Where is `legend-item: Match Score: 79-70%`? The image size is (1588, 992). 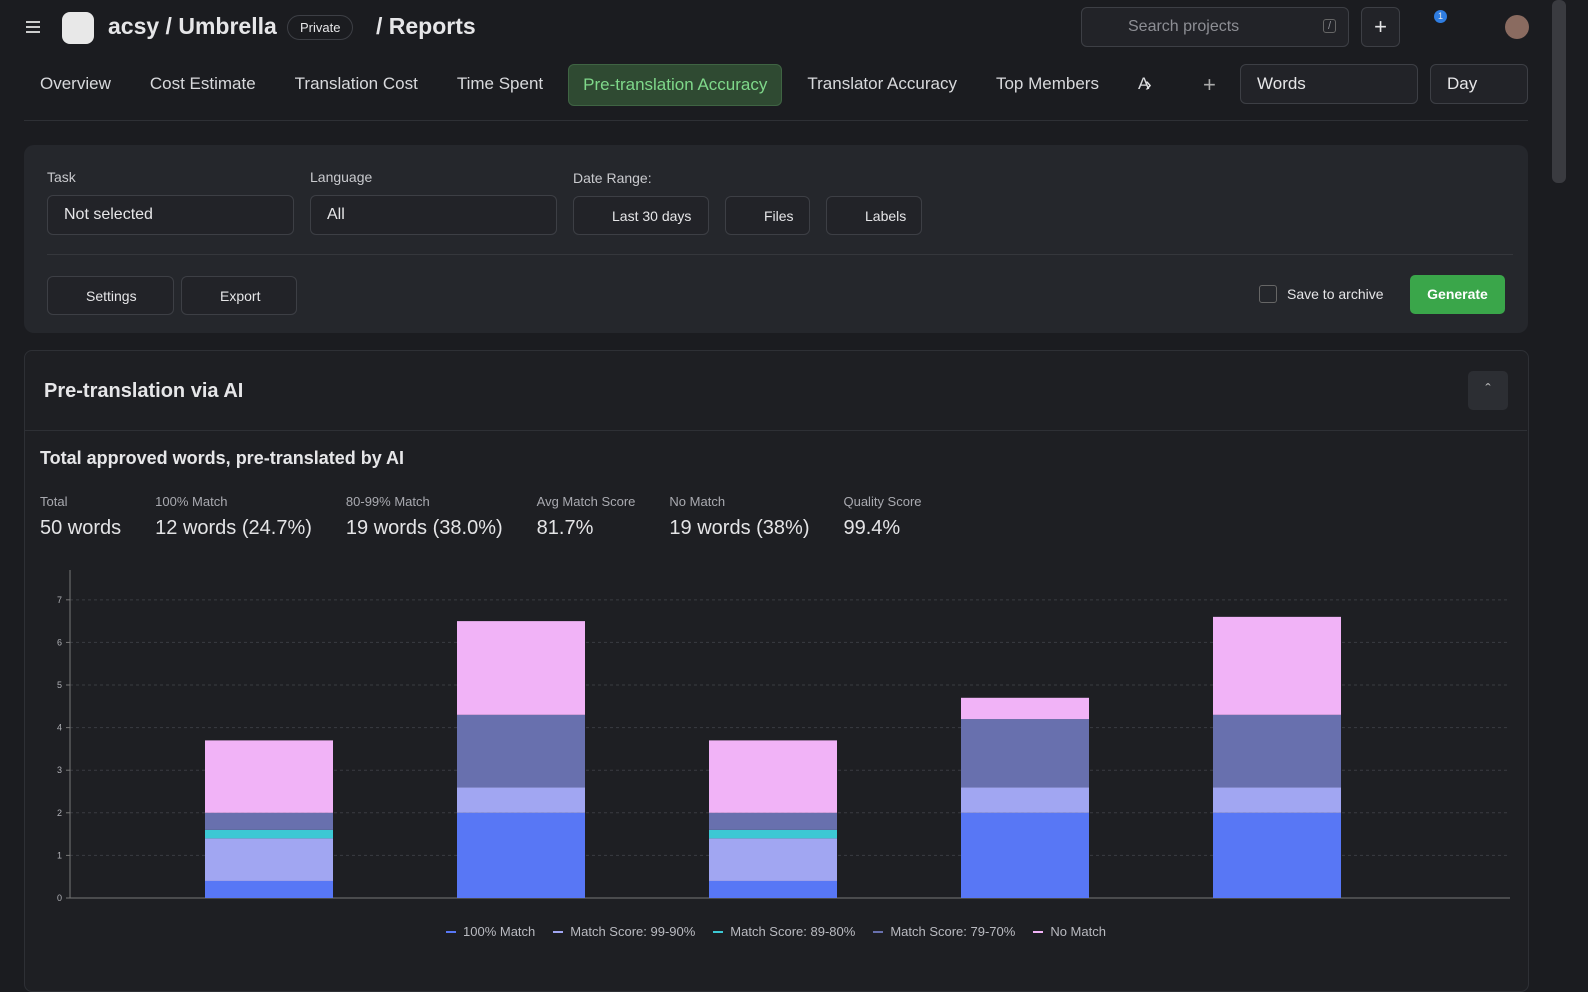
legend-item: Match Score: 79-70% is located at coordinates (944, 931).